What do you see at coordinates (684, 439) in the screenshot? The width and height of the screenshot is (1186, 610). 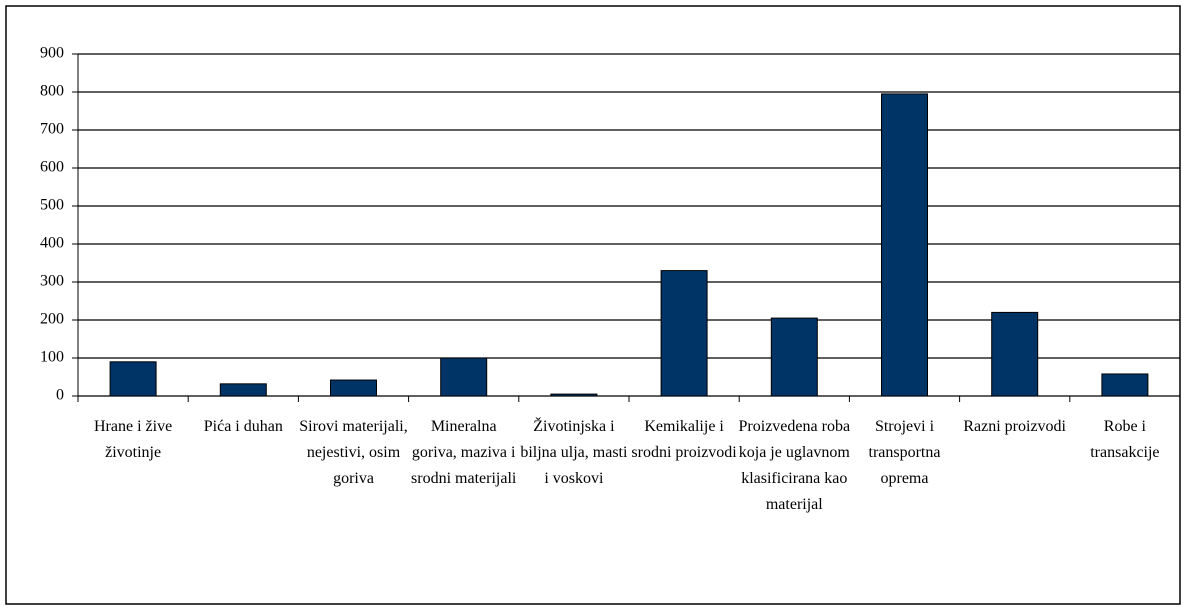 I see `x-tick-label: Kemikalije i srodni proizvodi` at bounding box center [684, 439].